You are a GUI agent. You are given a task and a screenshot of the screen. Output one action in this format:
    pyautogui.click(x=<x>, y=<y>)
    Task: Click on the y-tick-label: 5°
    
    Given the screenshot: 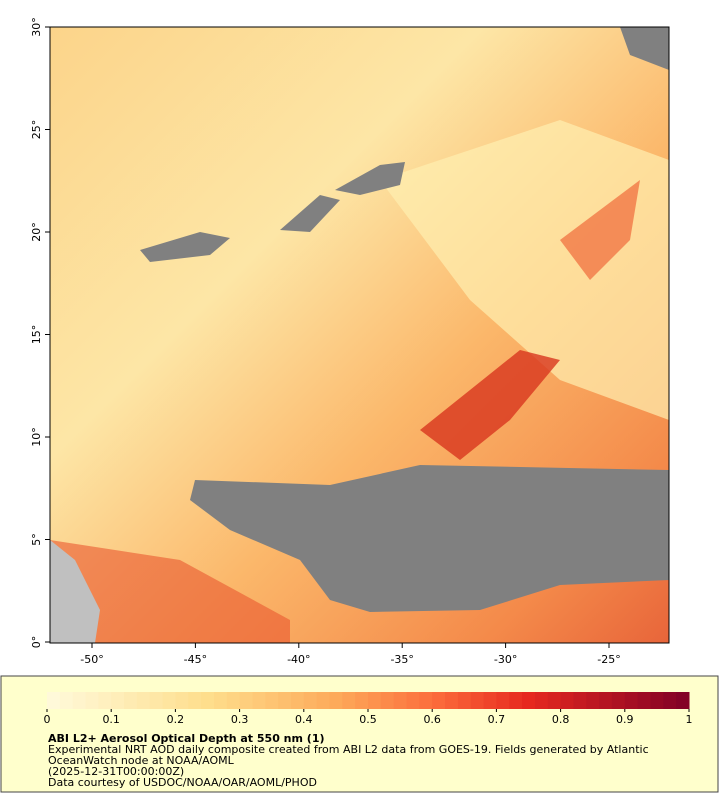 What is the action you would take?
    pyautogui.click(x=36, y=539)
    